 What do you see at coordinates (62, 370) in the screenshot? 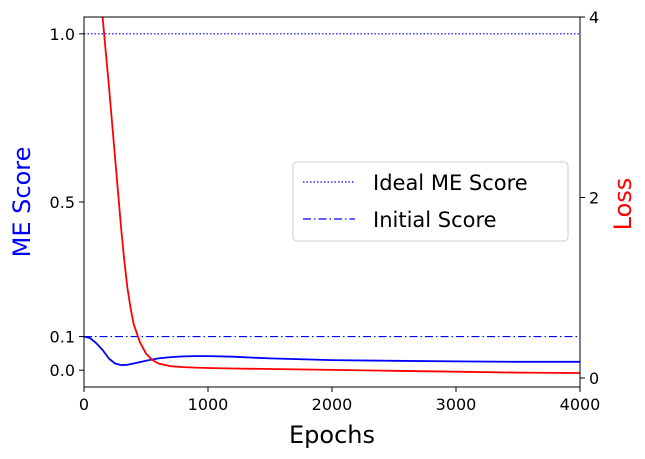
I see `left-y-tick-label: 0.0` at bounding box center [62, 370].